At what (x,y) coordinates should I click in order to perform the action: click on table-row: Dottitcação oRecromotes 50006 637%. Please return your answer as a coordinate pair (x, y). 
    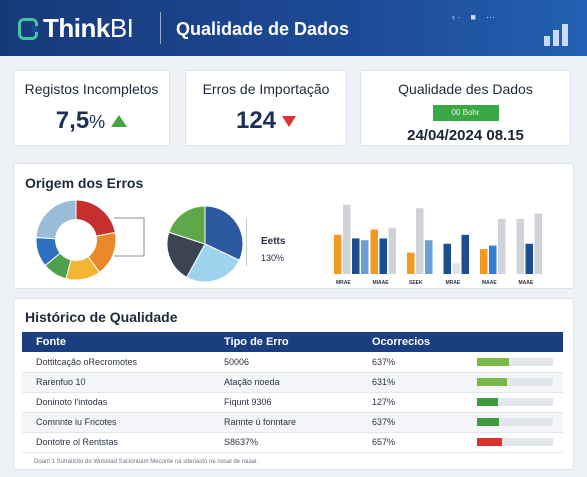
    Looking at the image, I should click on (292, 362).